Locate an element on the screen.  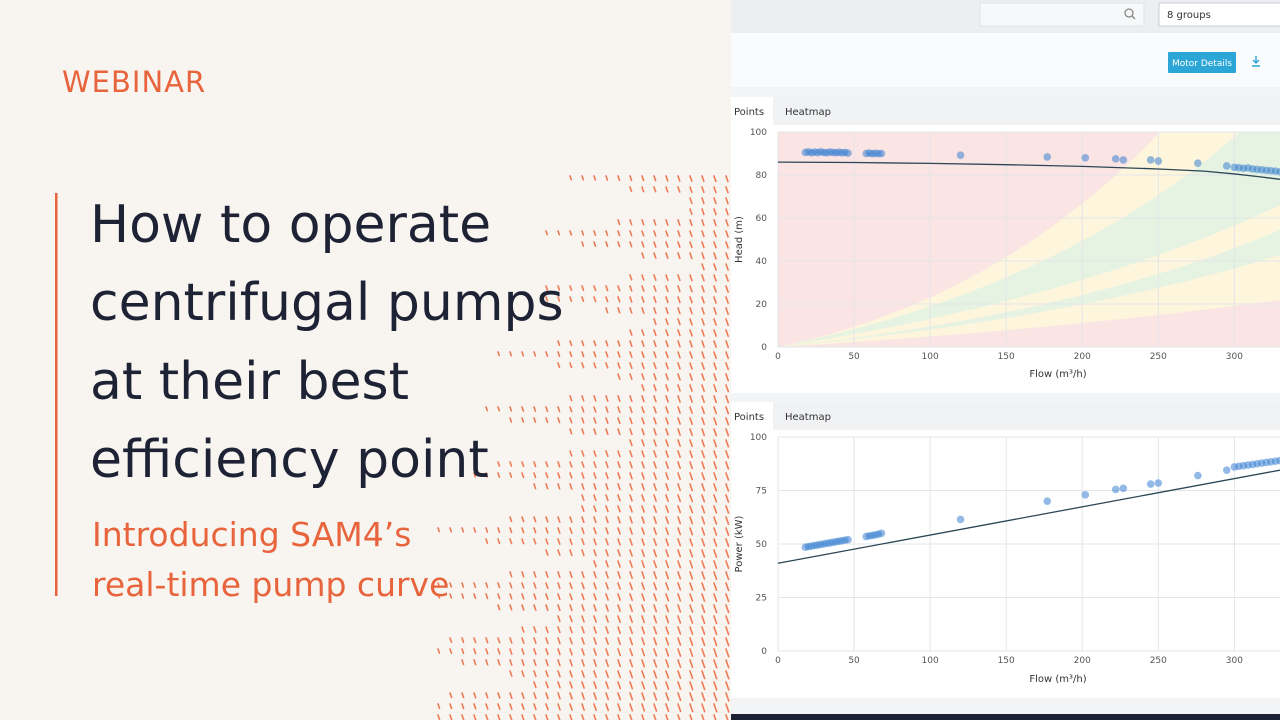
motor-details-button is located at coordinates (1202, 62).